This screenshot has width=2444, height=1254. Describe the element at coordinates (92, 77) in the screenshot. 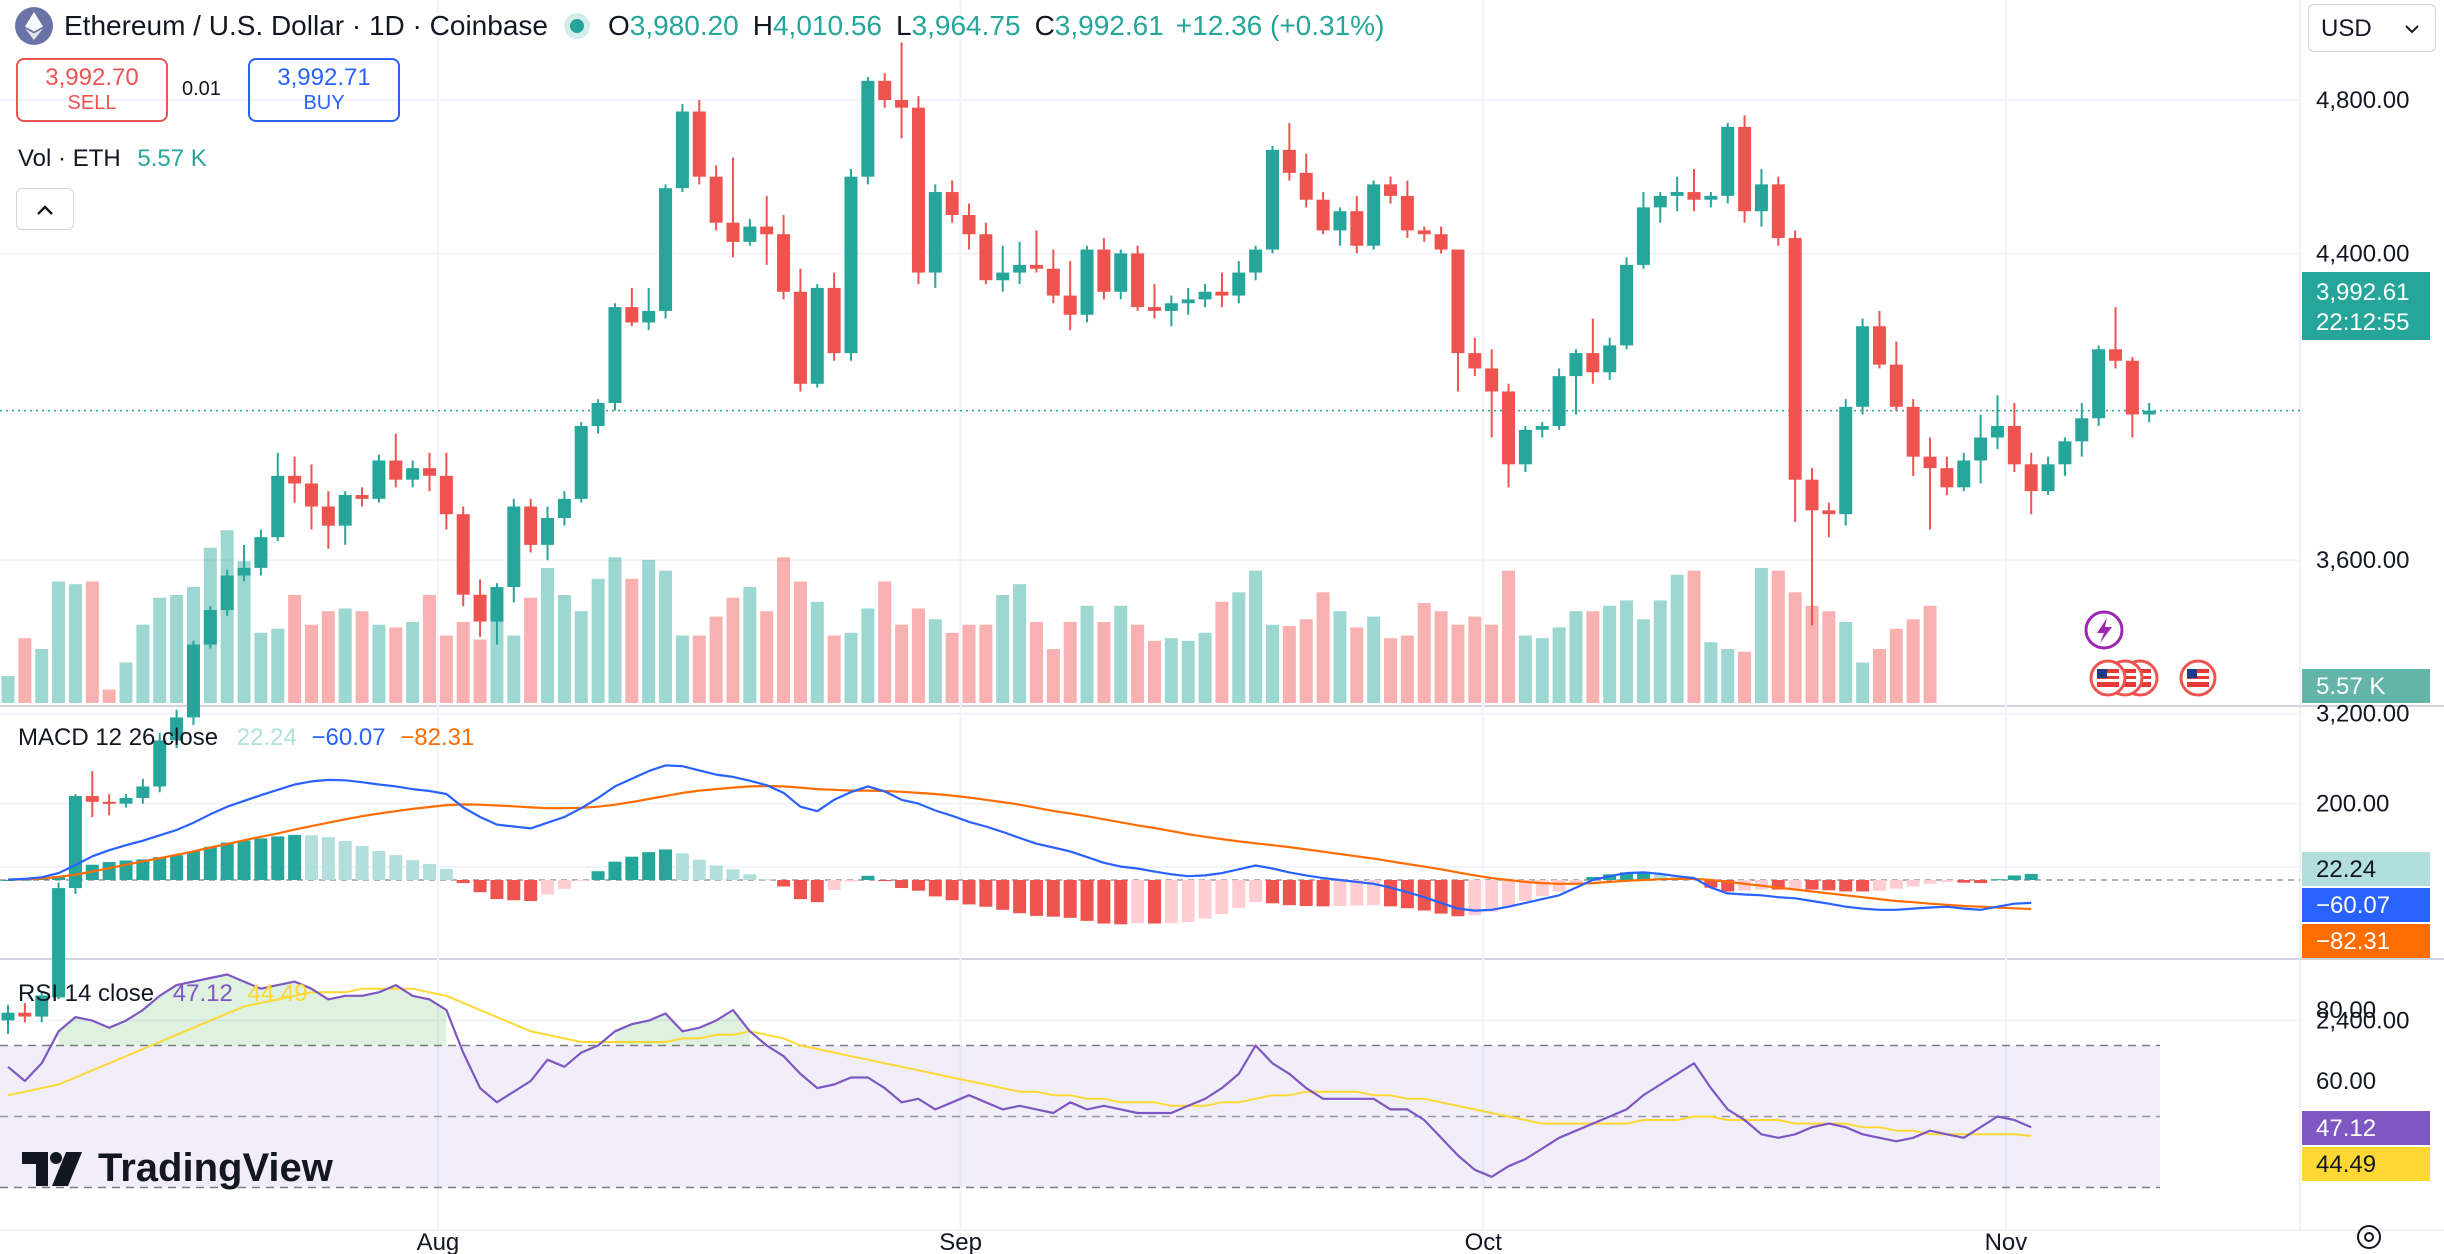

I see `sell-price: 3,992.70` at that location.